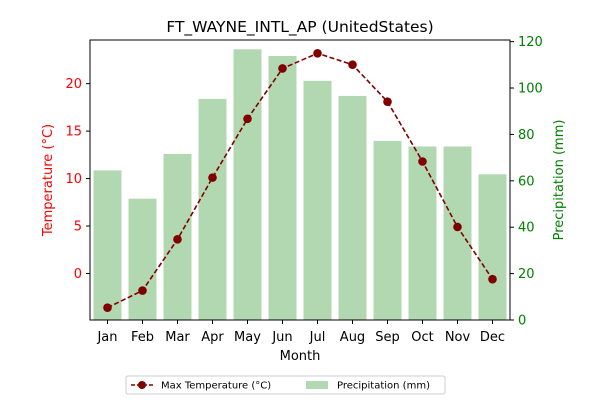 The width and height of the screenshot is (600, 400). What do you see at coordinates (317, 385) in the screenshot?
I see `legend-bar-swatch` at bounding box center [317, 385].